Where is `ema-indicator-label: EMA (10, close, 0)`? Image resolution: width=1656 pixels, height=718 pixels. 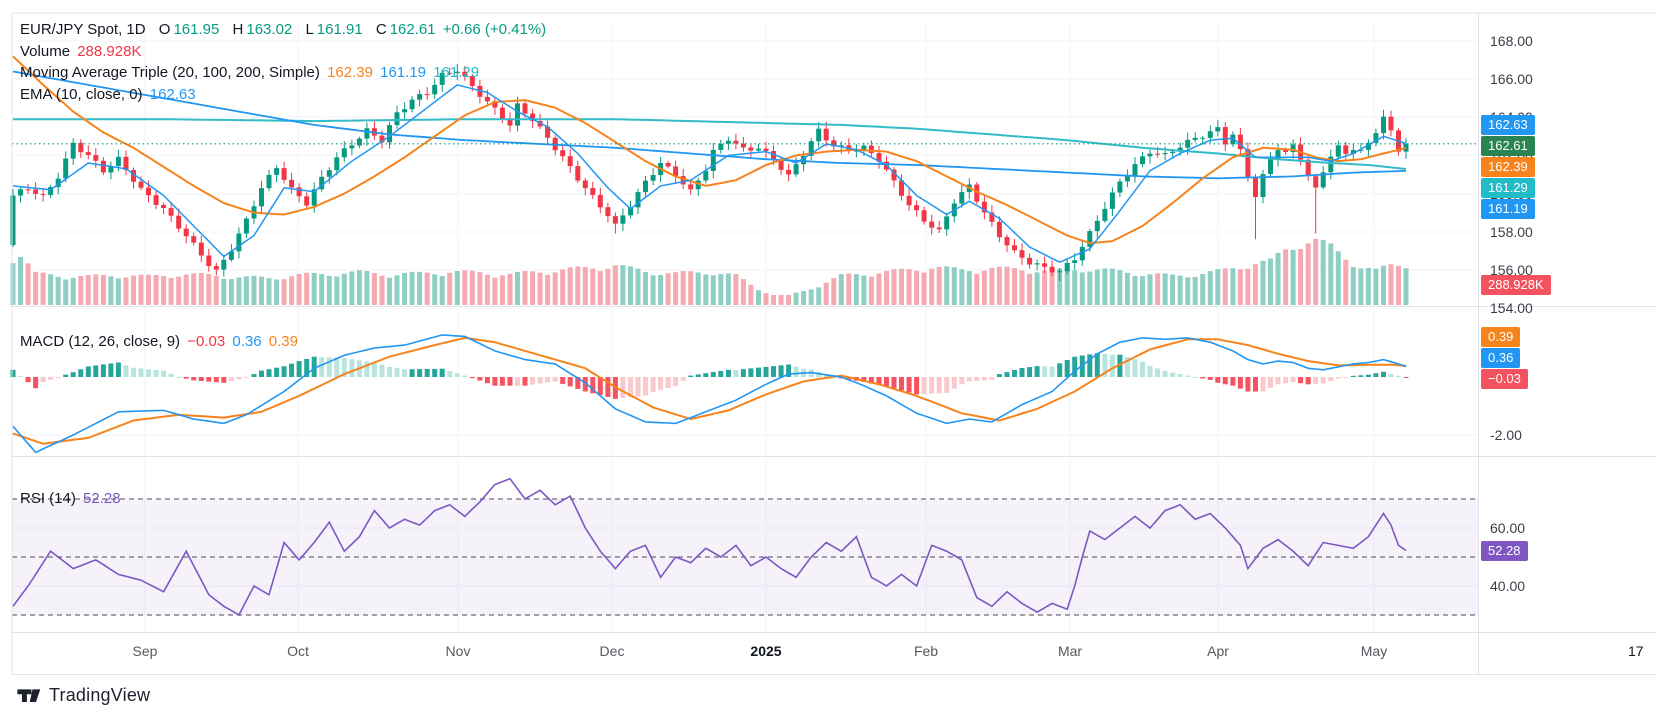
ema-indicator-label: EMA (10, close, 0) is located at coordinates (81, 94).